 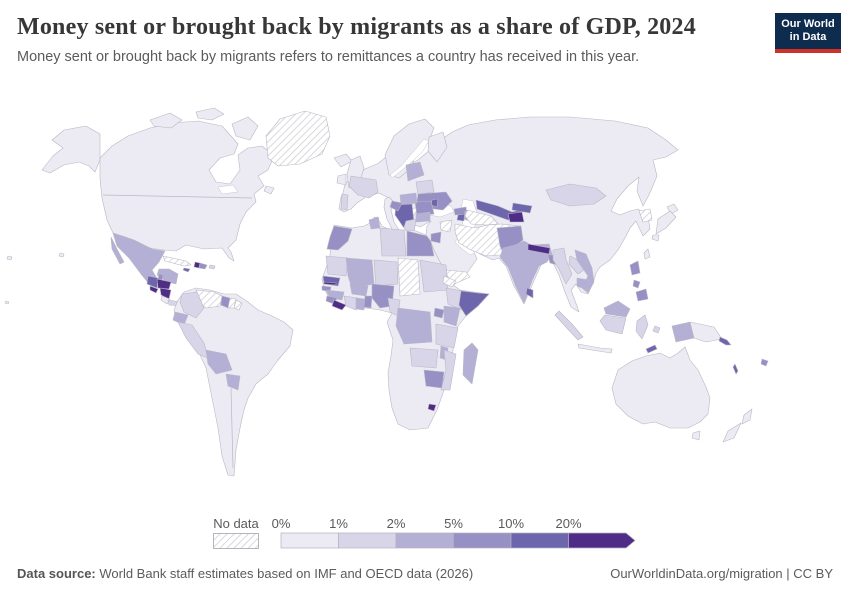 I want to click on region-dr-congo, so click(x=414, y=326).